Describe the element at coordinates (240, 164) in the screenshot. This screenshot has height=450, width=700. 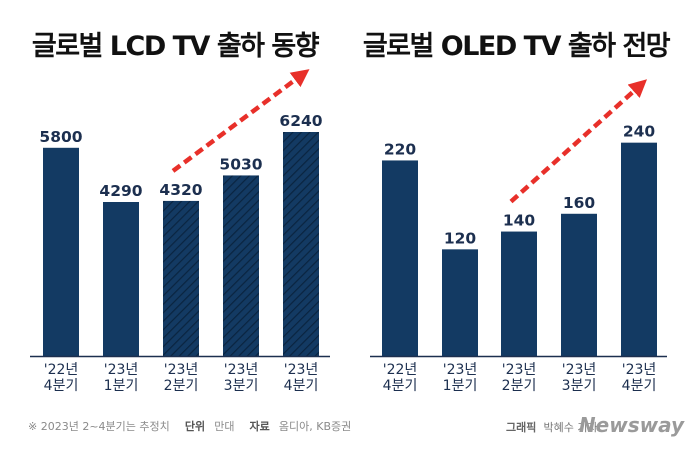
I see `bar-value-label: 5030` at that location.